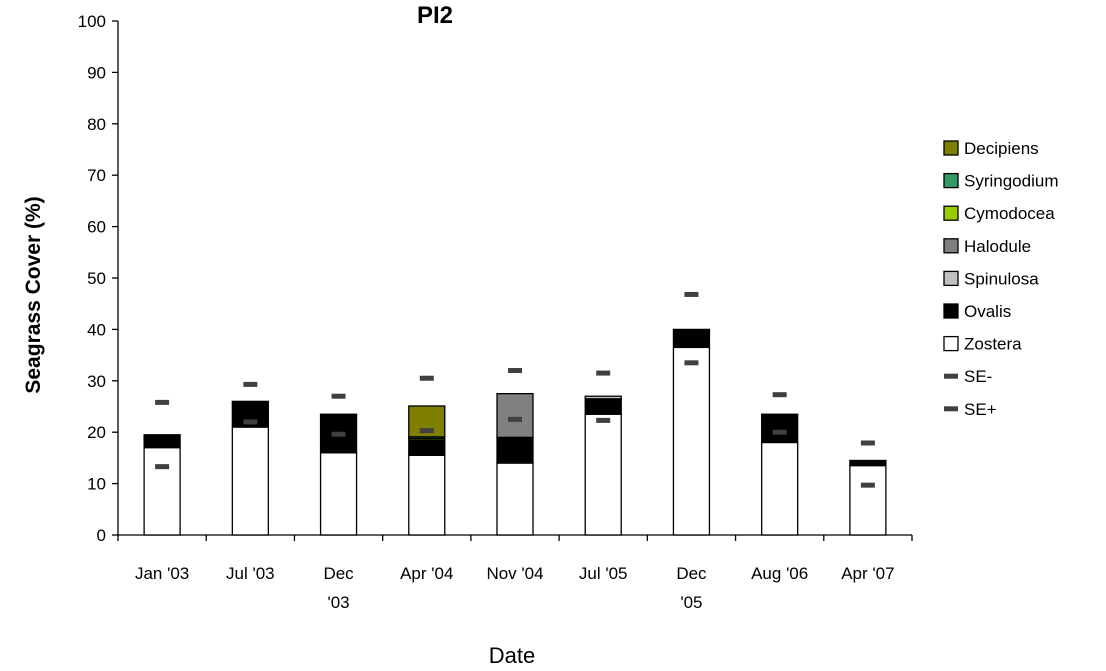 The image size is (1106, 671). Describe the element at coordinates (980, 409) in the screenshot. I see `legend-label-se-plus: SE+` at that location.